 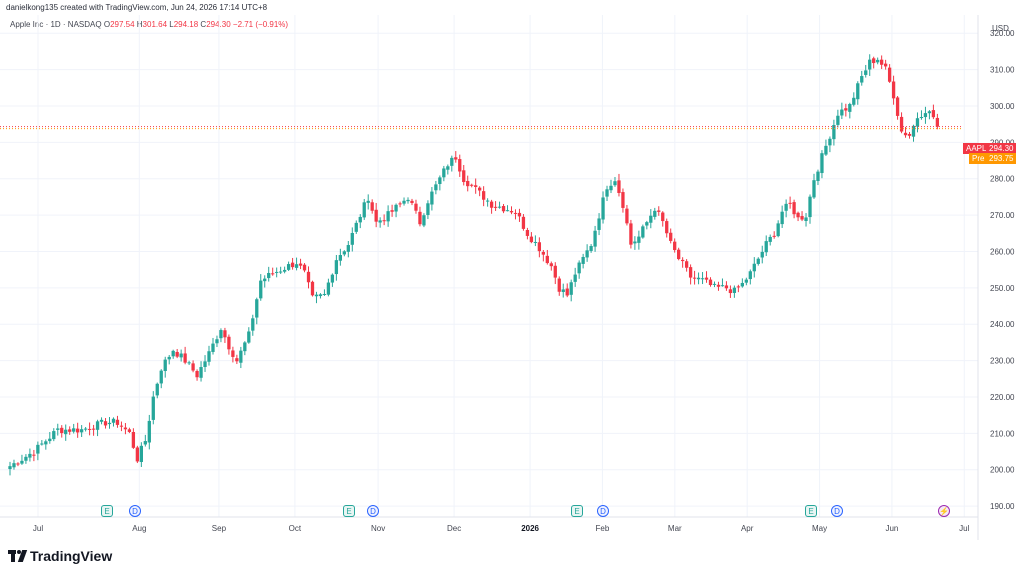 What do you see at coordinates (1002, 70) in the screenshot?
I see `y-tick-label: 310.00` at bounding box center [1002, 70].